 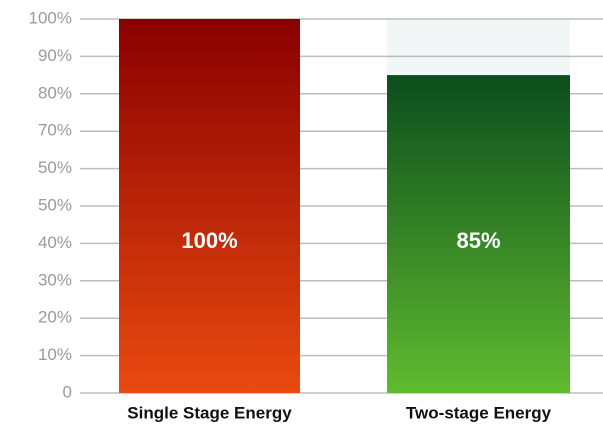 What do you see at coordinates (55, 130) in the screenshot?
I see `y-tick-label: 70%` at bounding box center [55, 130].